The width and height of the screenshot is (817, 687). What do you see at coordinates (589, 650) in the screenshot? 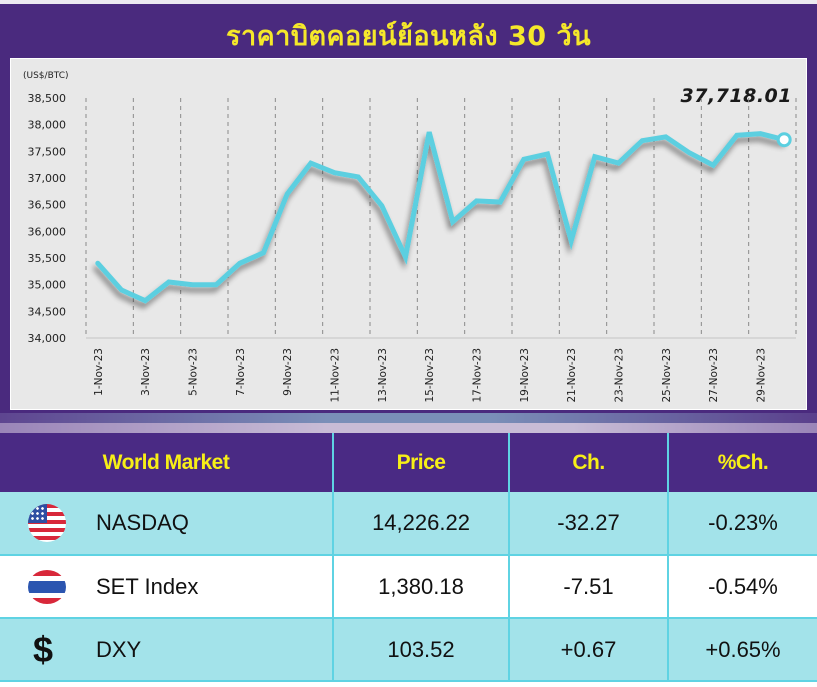
I see `change-cell: +0.67` at bounding box center [589, 650].